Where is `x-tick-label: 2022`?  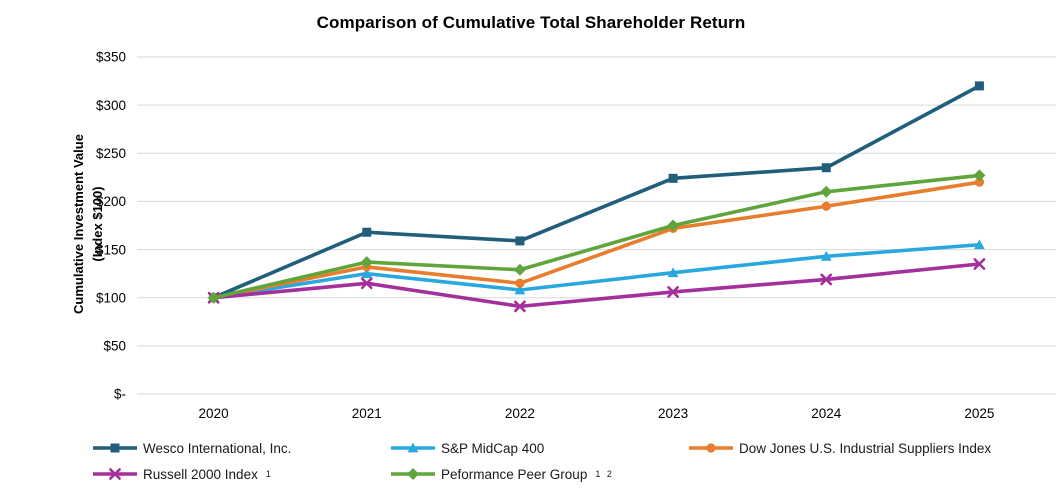 x-tick-label: 2022 is located at coordinates (520, 413).